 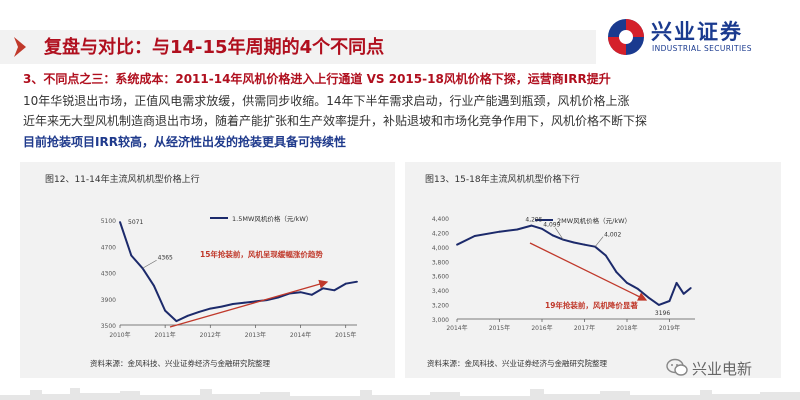 What do you see at coordinates (594, 220) in the screenshot?
I see `legend-label: 2MW风机价格（元/kW）` at bounding box center [594, 220].